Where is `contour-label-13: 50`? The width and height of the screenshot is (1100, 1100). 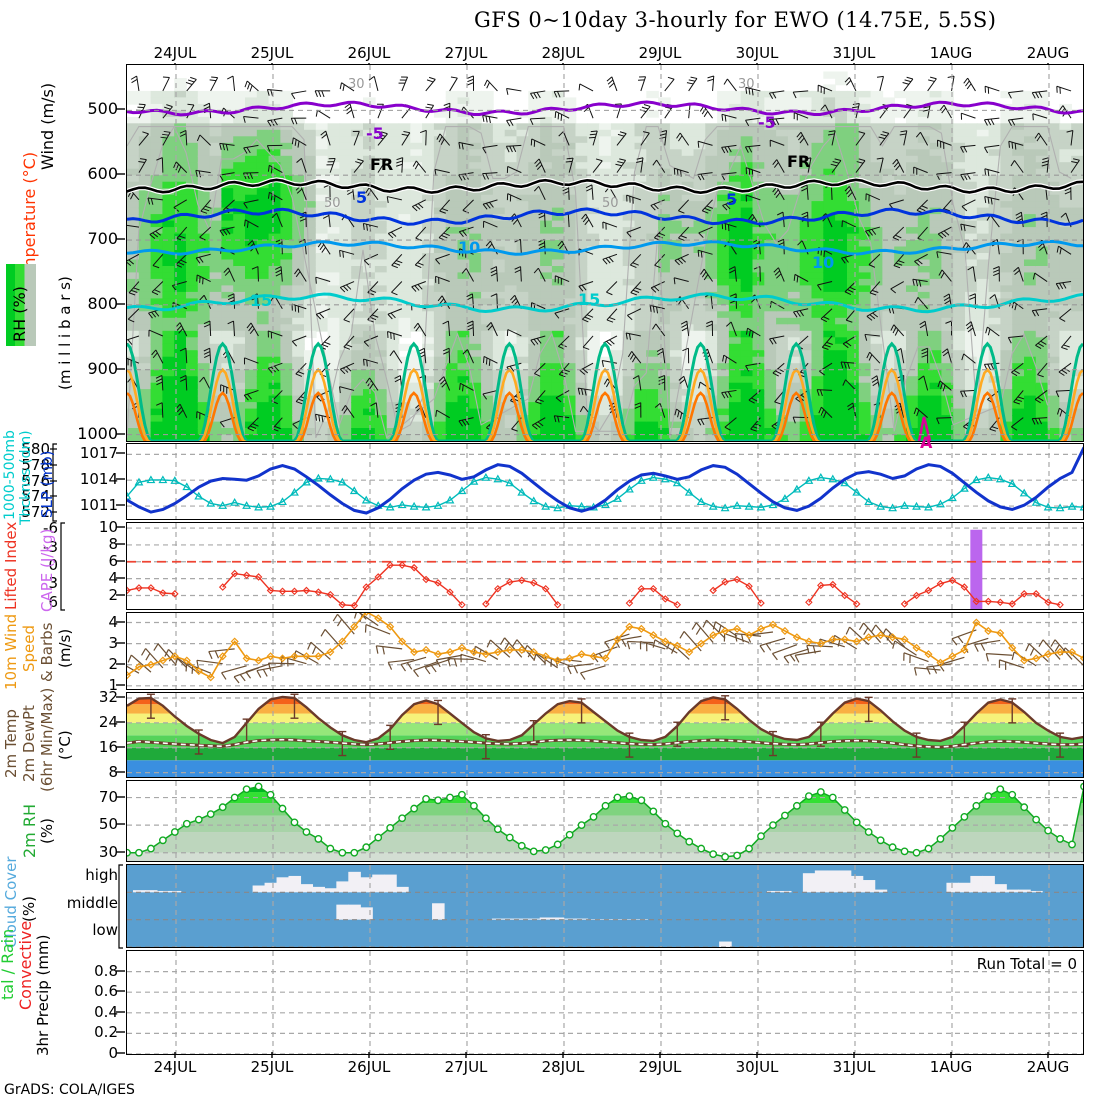 contour-label-13: 50 is located at coordinates (610, 203).